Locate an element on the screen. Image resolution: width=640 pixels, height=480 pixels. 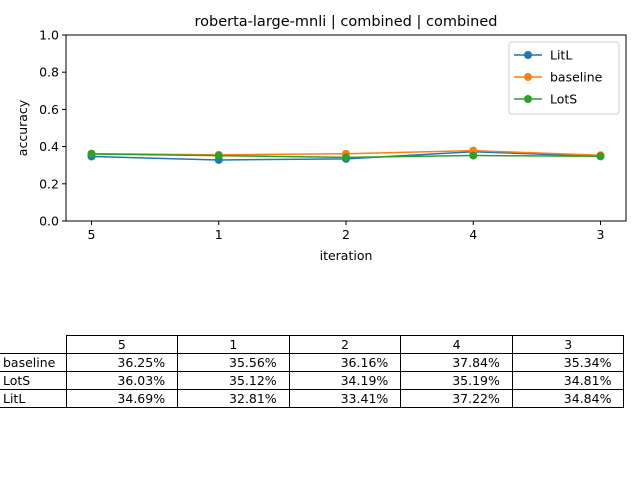
table-header-cell: 2 is located at coordinates (345, 344).